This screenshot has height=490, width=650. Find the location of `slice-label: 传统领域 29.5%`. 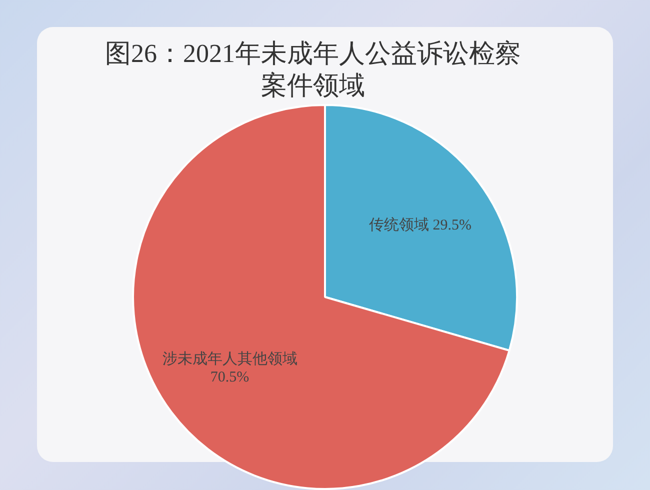

slice-label: 传统领域 29.5% is located at coordinates (420, 225).